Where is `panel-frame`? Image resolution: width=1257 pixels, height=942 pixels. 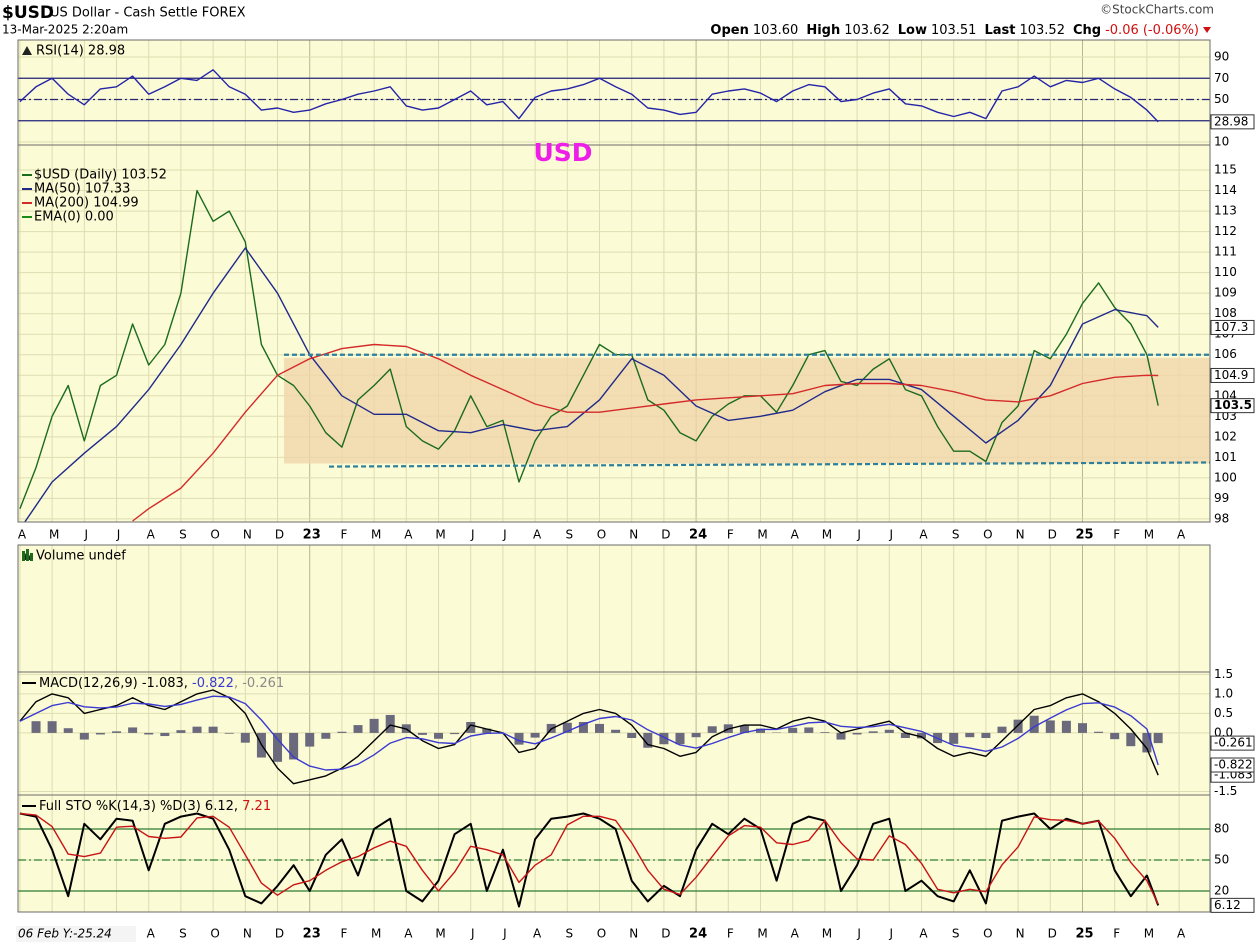 panel-frame is located at coordinates (614, 853).